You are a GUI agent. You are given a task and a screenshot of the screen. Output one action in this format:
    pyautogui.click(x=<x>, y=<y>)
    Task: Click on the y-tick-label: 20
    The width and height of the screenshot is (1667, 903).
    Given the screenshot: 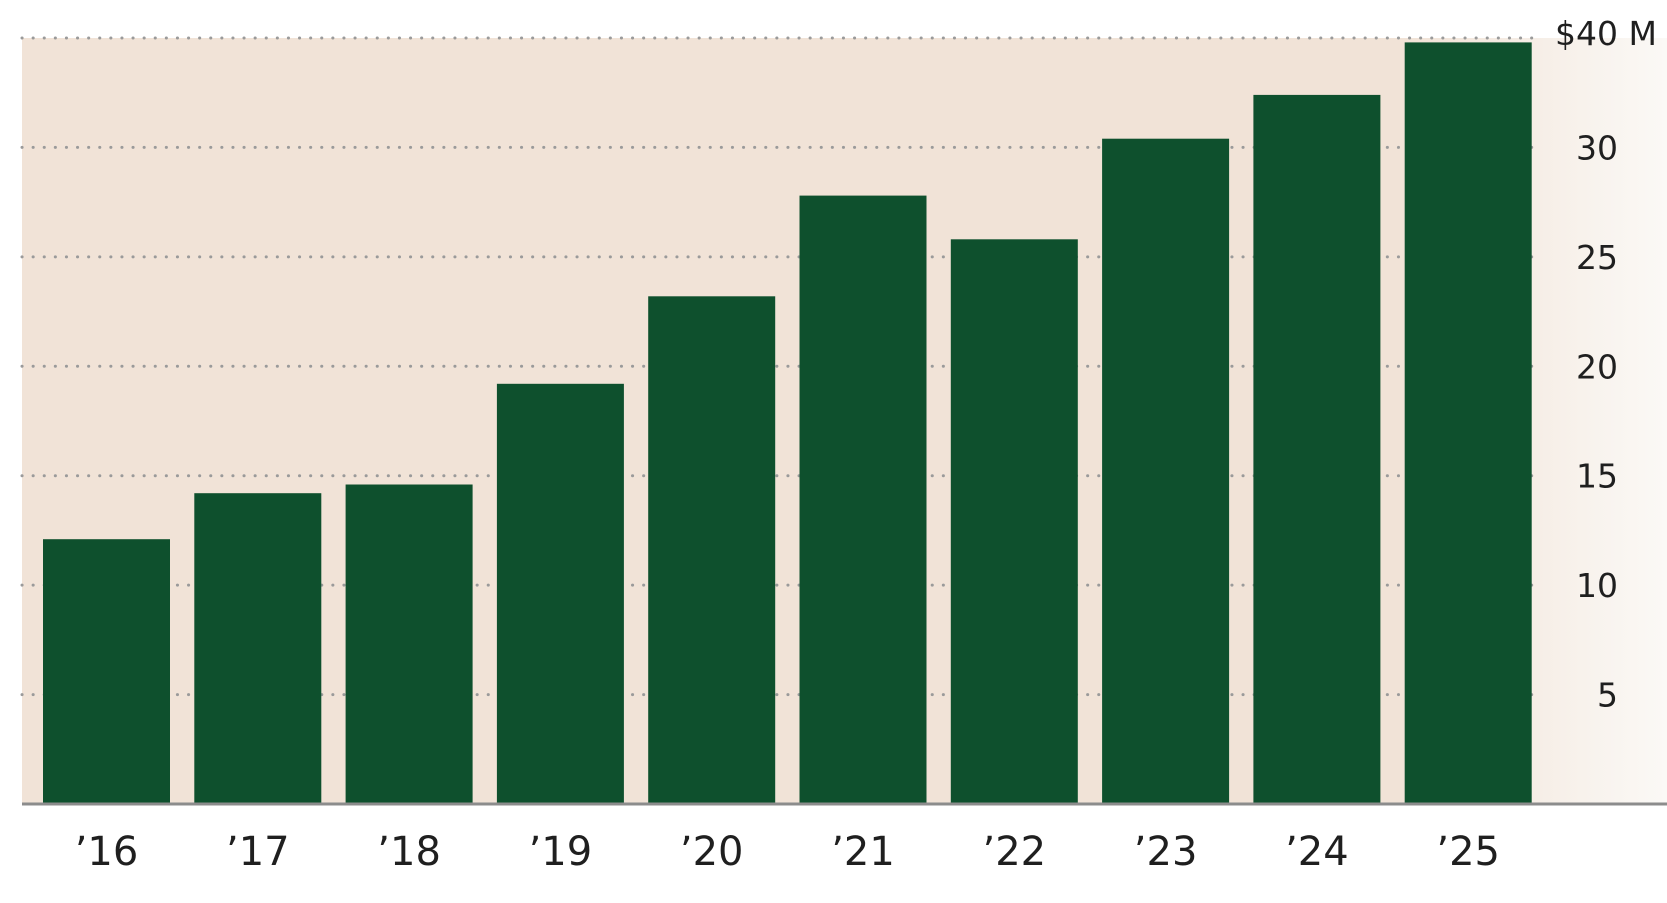 What is the action you would take?
    pyautogui.click(x=1597, y=366)
    